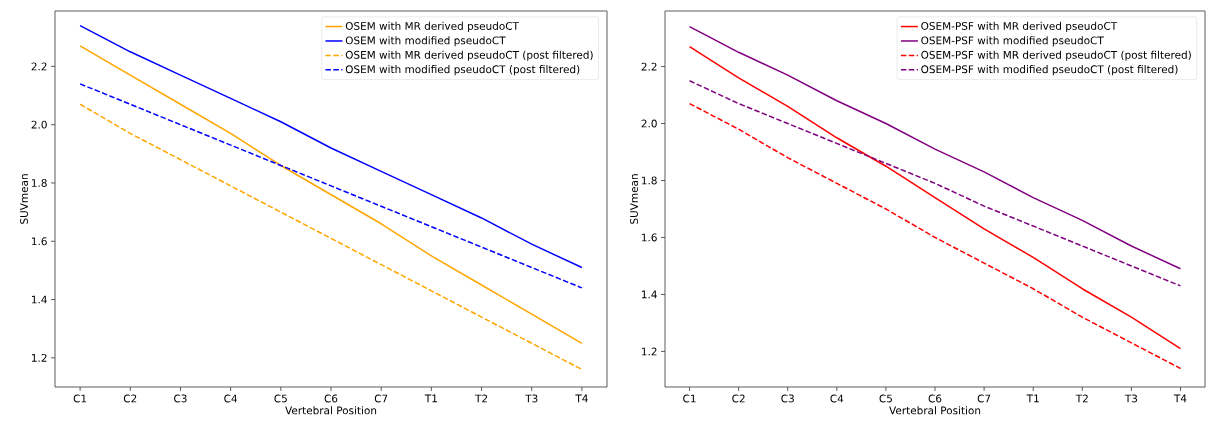 The image size is (1211, 426). What do you see at coordinates (425, 41) in the screenshot?
I see `legend-label: OSEM with modified pseudoCT` at bounding box center [425, 41].